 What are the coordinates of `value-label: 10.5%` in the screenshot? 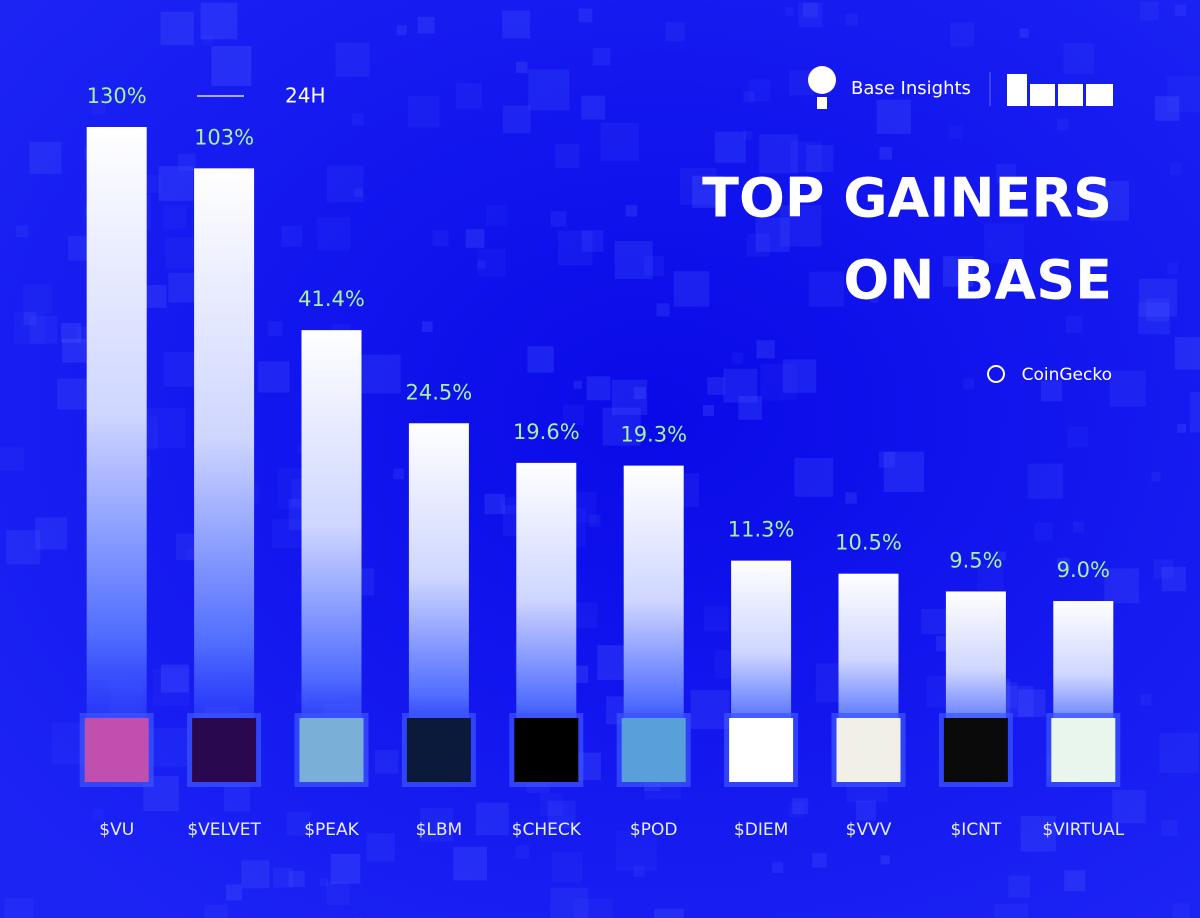 It's located at (868, 543).